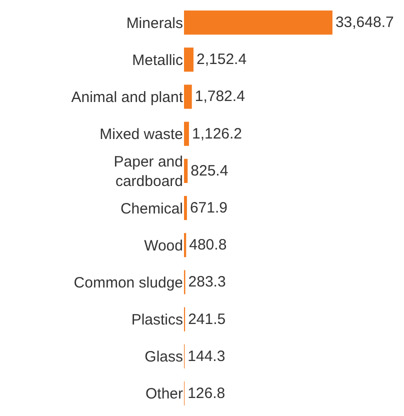  I want to click on data-label: 126.8, so click(207, 393).